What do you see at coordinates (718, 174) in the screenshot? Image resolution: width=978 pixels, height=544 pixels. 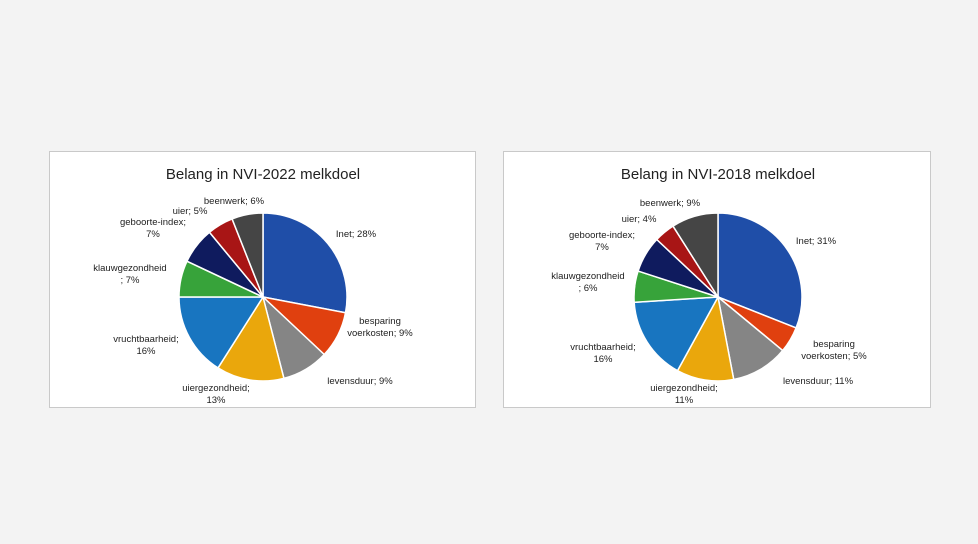 I see `chart-title: Belang in NVI-2018 melkdoel` at bounding box center [718, 174].